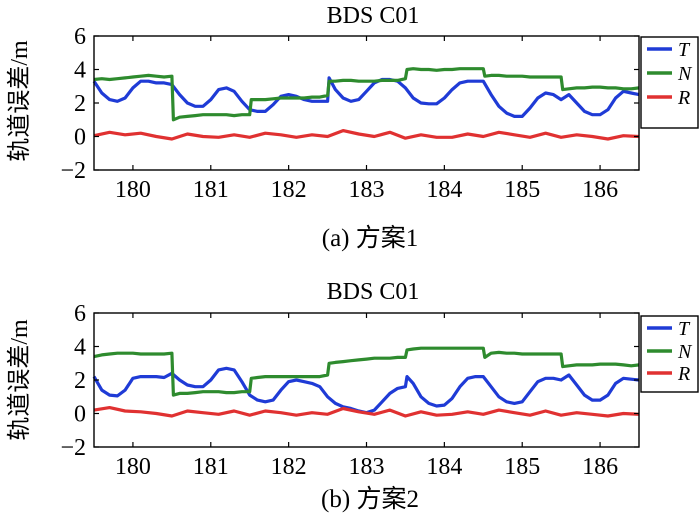 The image size is (700, 519). I want to click on panel-a-series-n-line, so click(366, 94).